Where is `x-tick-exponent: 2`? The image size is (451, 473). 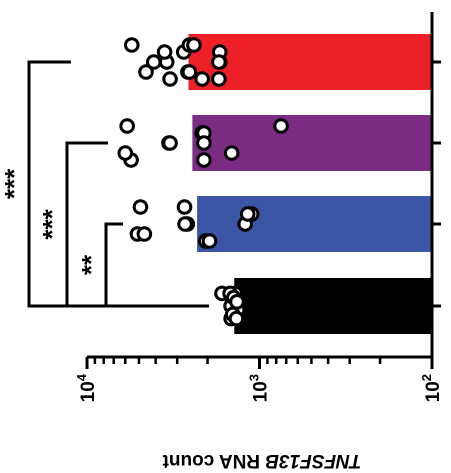 x-tick-exponent: 2 is located at coordinates (426, 377).